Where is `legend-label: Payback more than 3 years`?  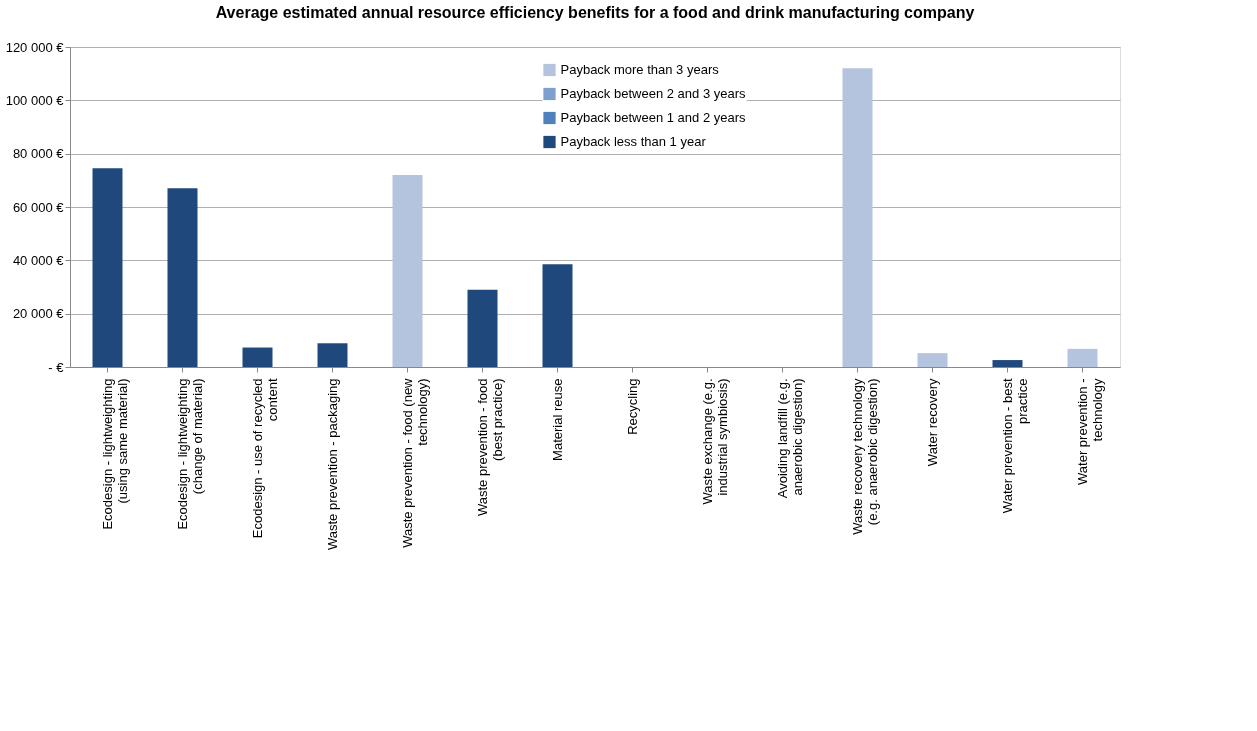
legend-label: Payback more than 3 years is located at coordinates (640, 69).